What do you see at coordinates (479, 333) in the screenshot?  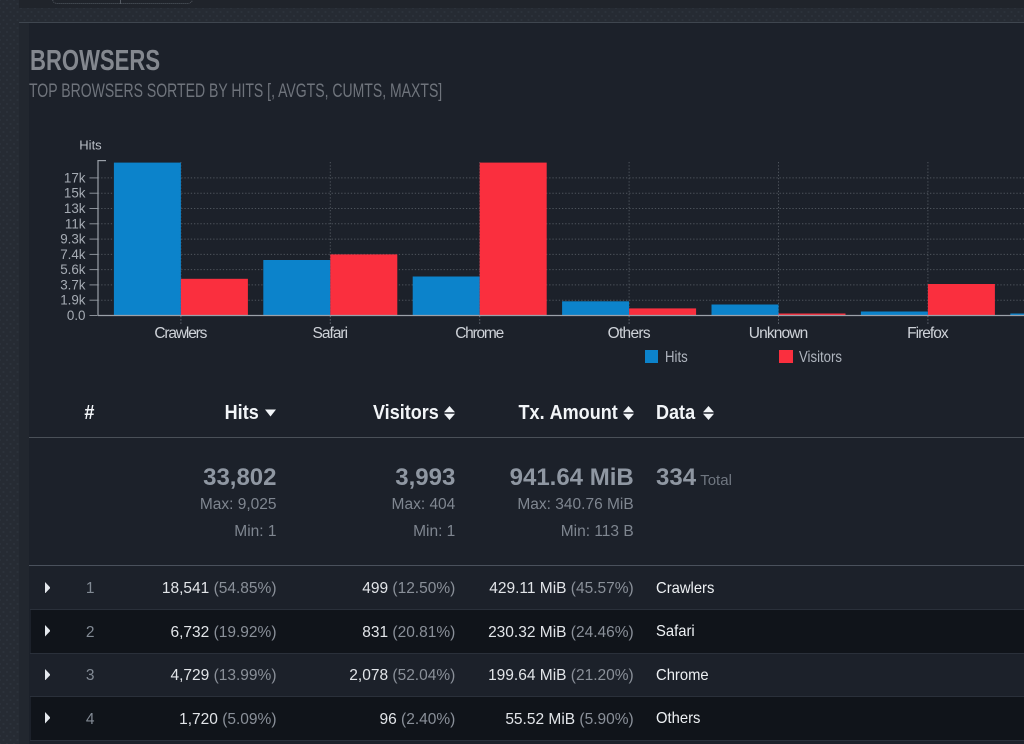 I see `svg-text: Chrome` at bounding box center [479, 333].